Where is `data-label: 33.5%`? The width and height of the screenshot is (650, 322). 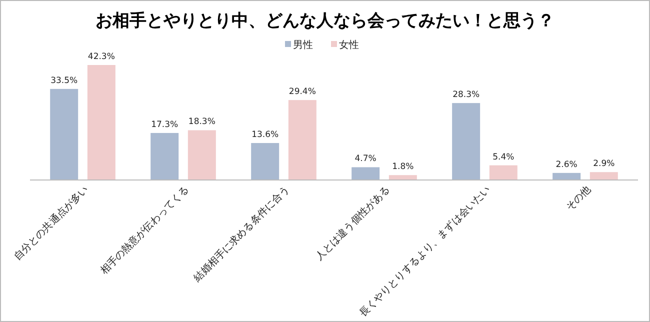
data-label: 33.5% is located at coordinates (64, 81).